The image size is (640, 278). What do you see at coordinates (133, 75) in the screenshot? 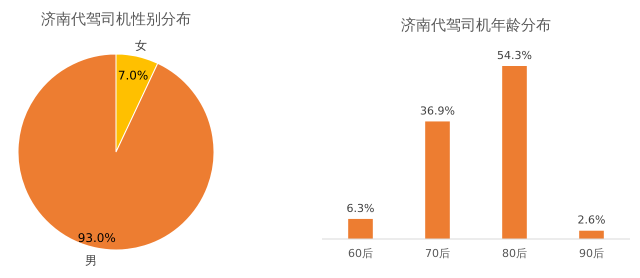
I see `data-label: 7.0%` at bounding box center [133, 75].